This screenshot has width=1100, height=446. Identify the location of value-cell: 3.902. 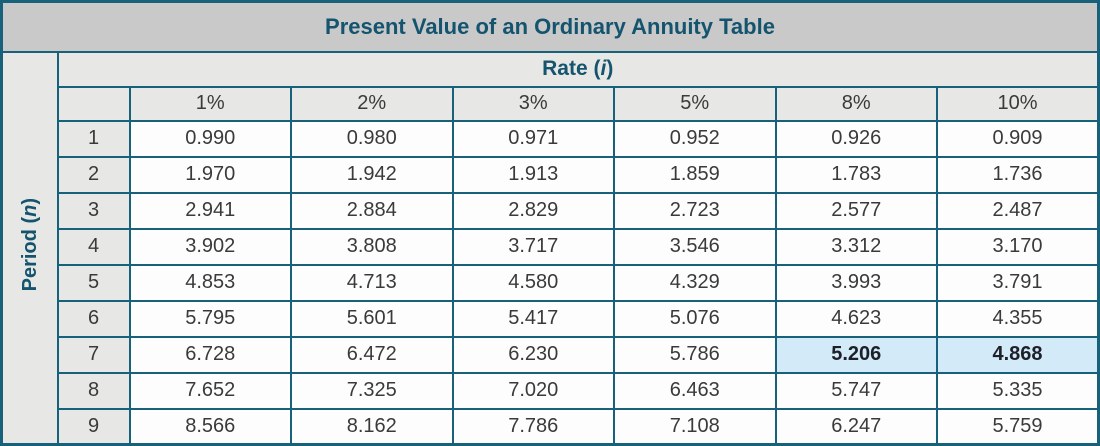
(210, 246).